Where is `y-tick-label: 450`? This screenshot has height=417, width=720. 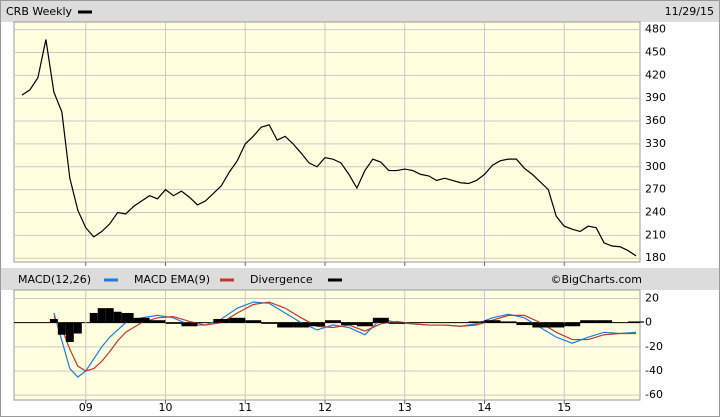
y-tick-label: 450 is located at coordinates (655, 51).